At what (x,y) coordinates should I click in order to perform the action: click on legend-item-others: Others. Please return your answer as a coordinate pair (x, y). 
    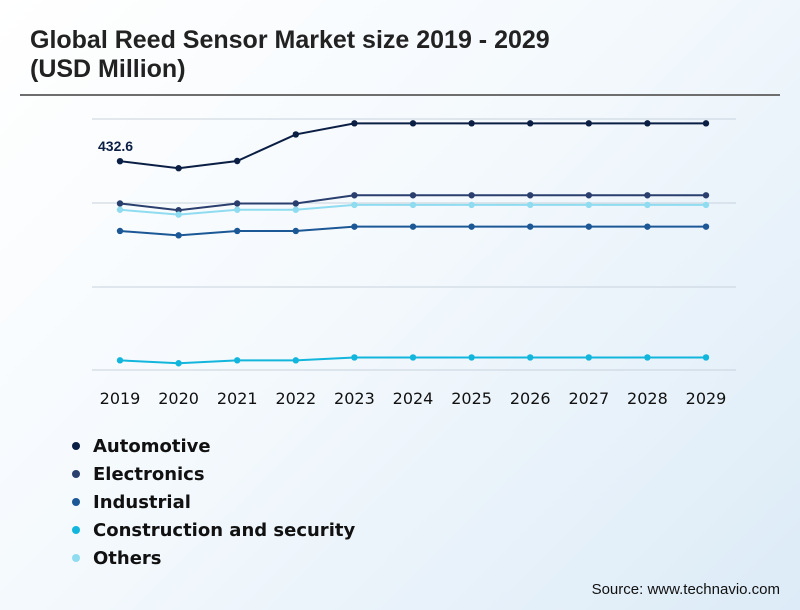
    Looking at the image, I should click on (213, 558).